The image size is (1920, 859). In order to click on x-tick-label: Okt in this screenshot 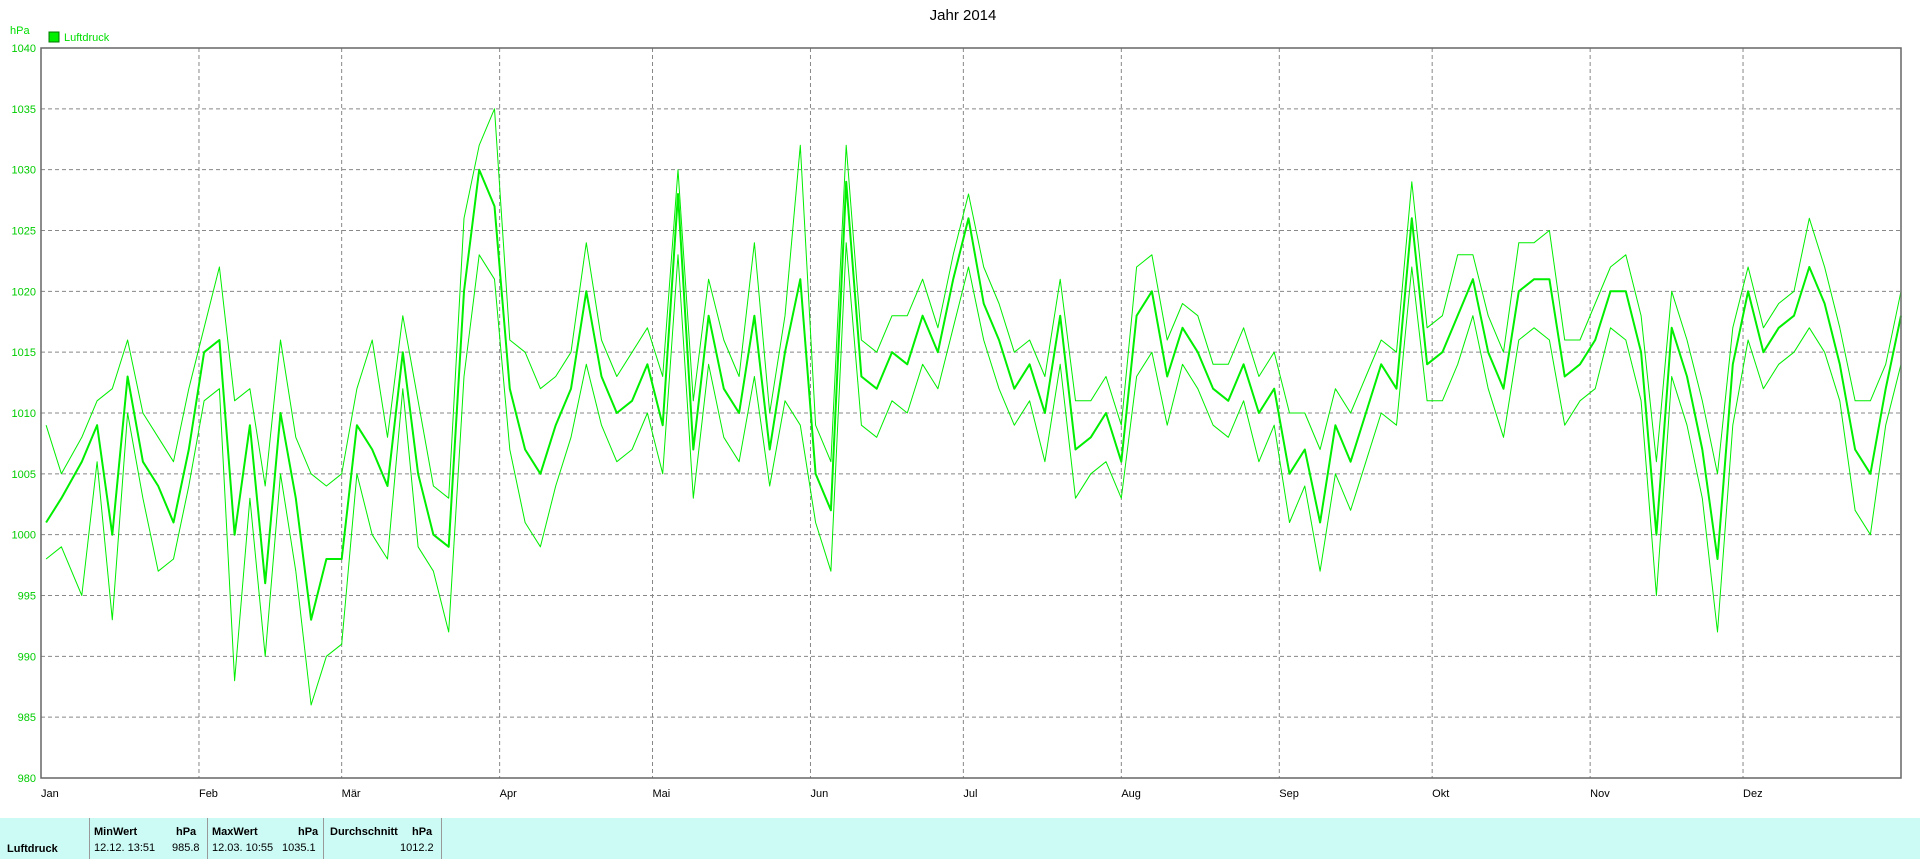, I will do `click(1440, 794)`.